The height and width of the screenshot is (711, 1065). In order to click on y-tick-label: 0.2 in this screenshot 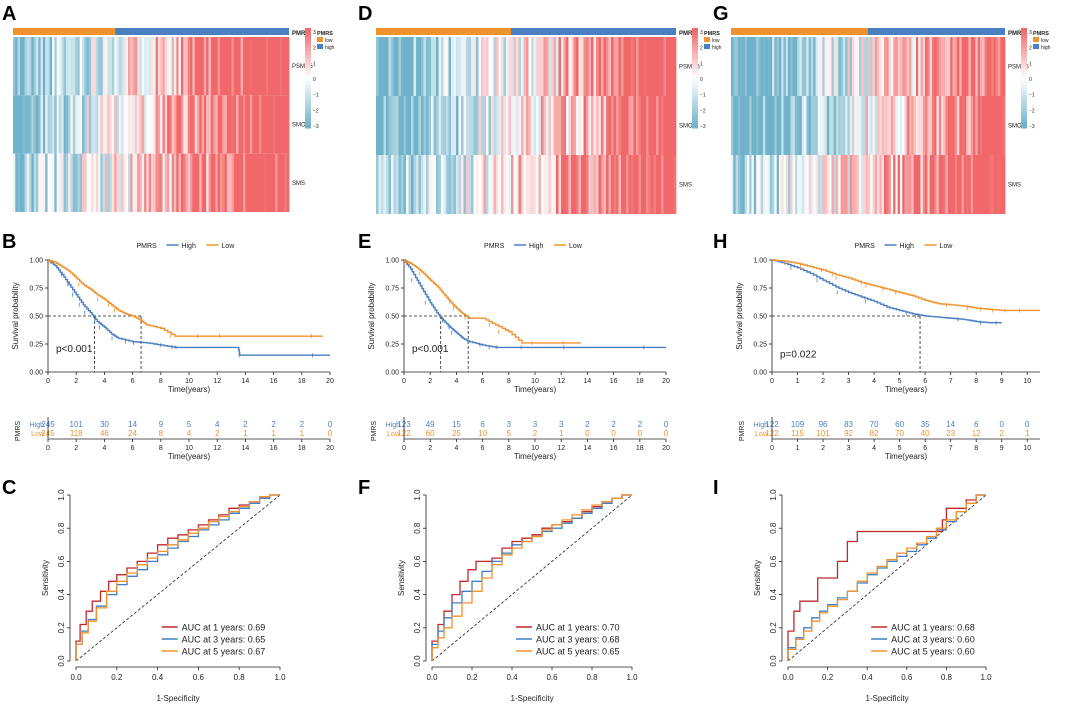, I will do `click(773, 628)`.